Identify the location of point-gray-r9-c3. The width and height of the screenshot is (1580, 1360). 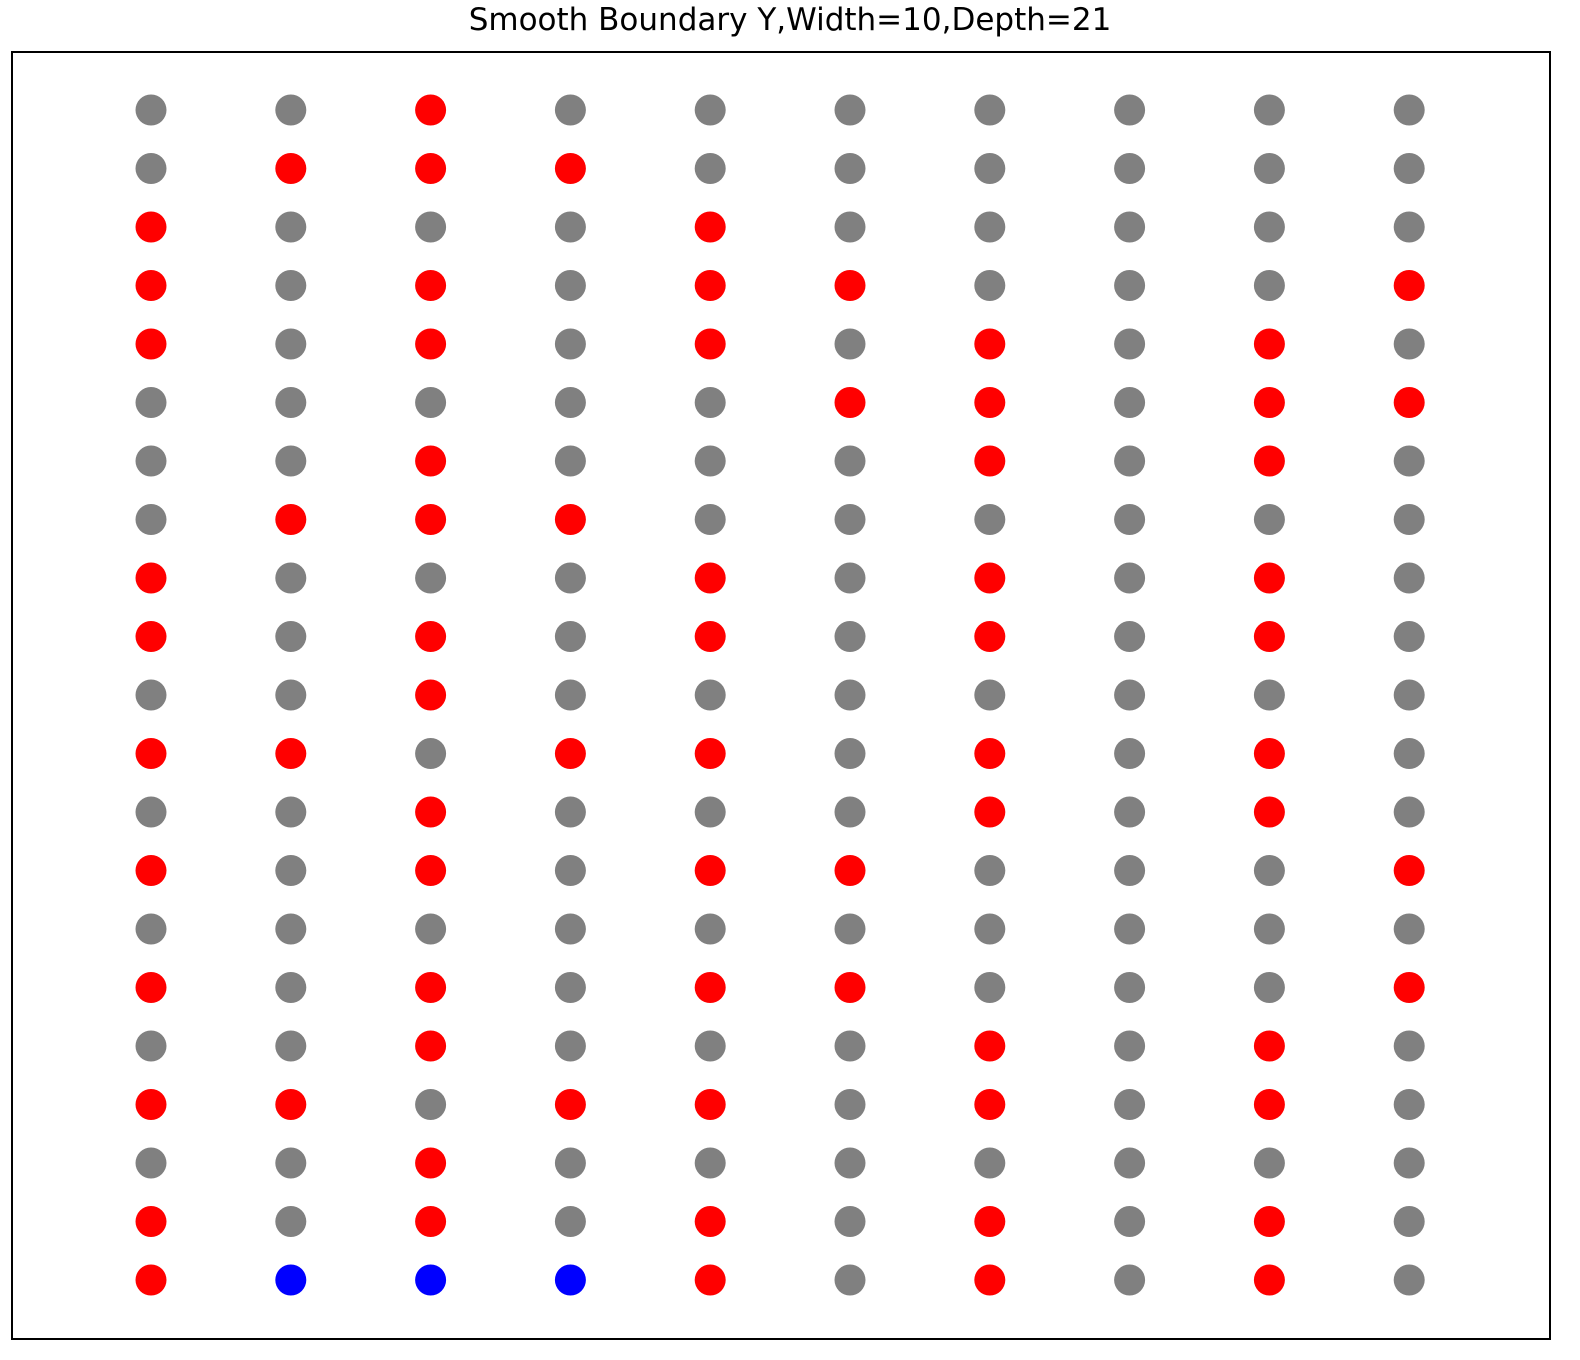
(431, 578).